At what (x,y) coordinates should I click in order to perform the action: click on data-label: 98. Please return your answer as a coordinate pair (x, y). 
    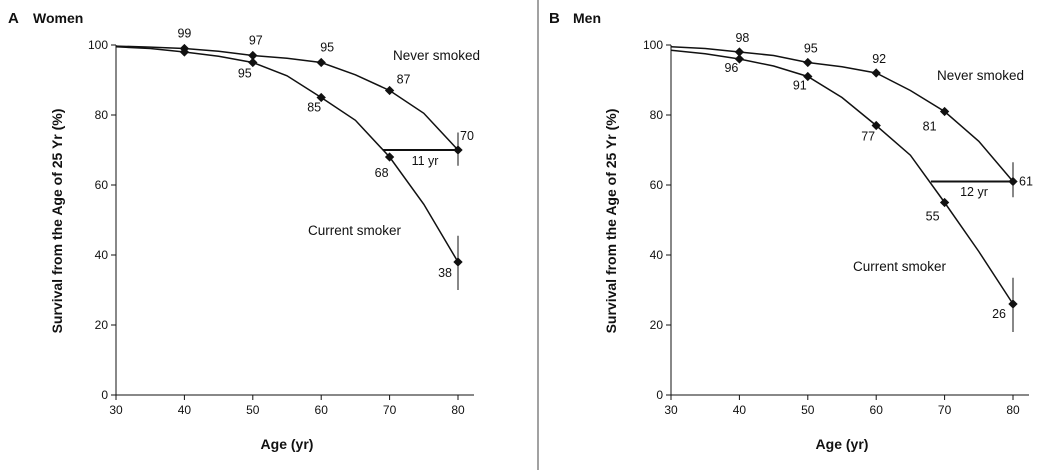
    Looking at the image, I should click on (742, 38).